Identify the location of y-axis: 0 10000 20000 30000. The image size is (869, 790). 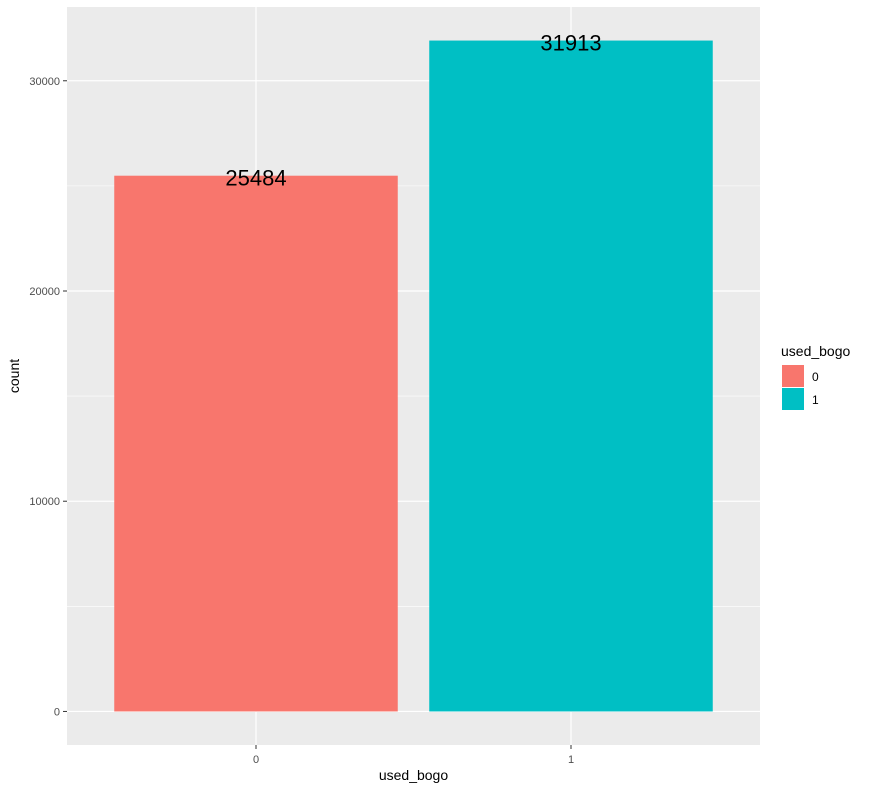
(48, 397).